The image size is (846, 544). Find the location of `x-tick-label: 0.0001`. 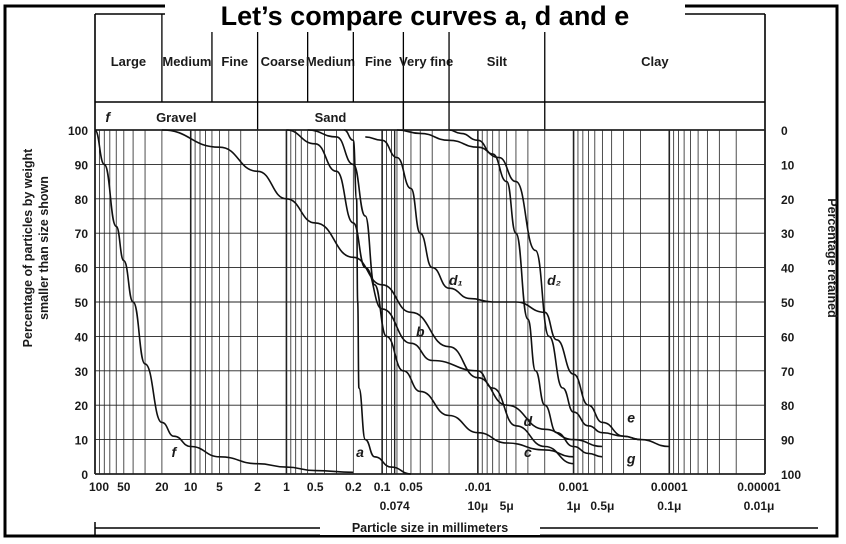

x-tick-label: 0.0001 is located at coordinates (669, 487).